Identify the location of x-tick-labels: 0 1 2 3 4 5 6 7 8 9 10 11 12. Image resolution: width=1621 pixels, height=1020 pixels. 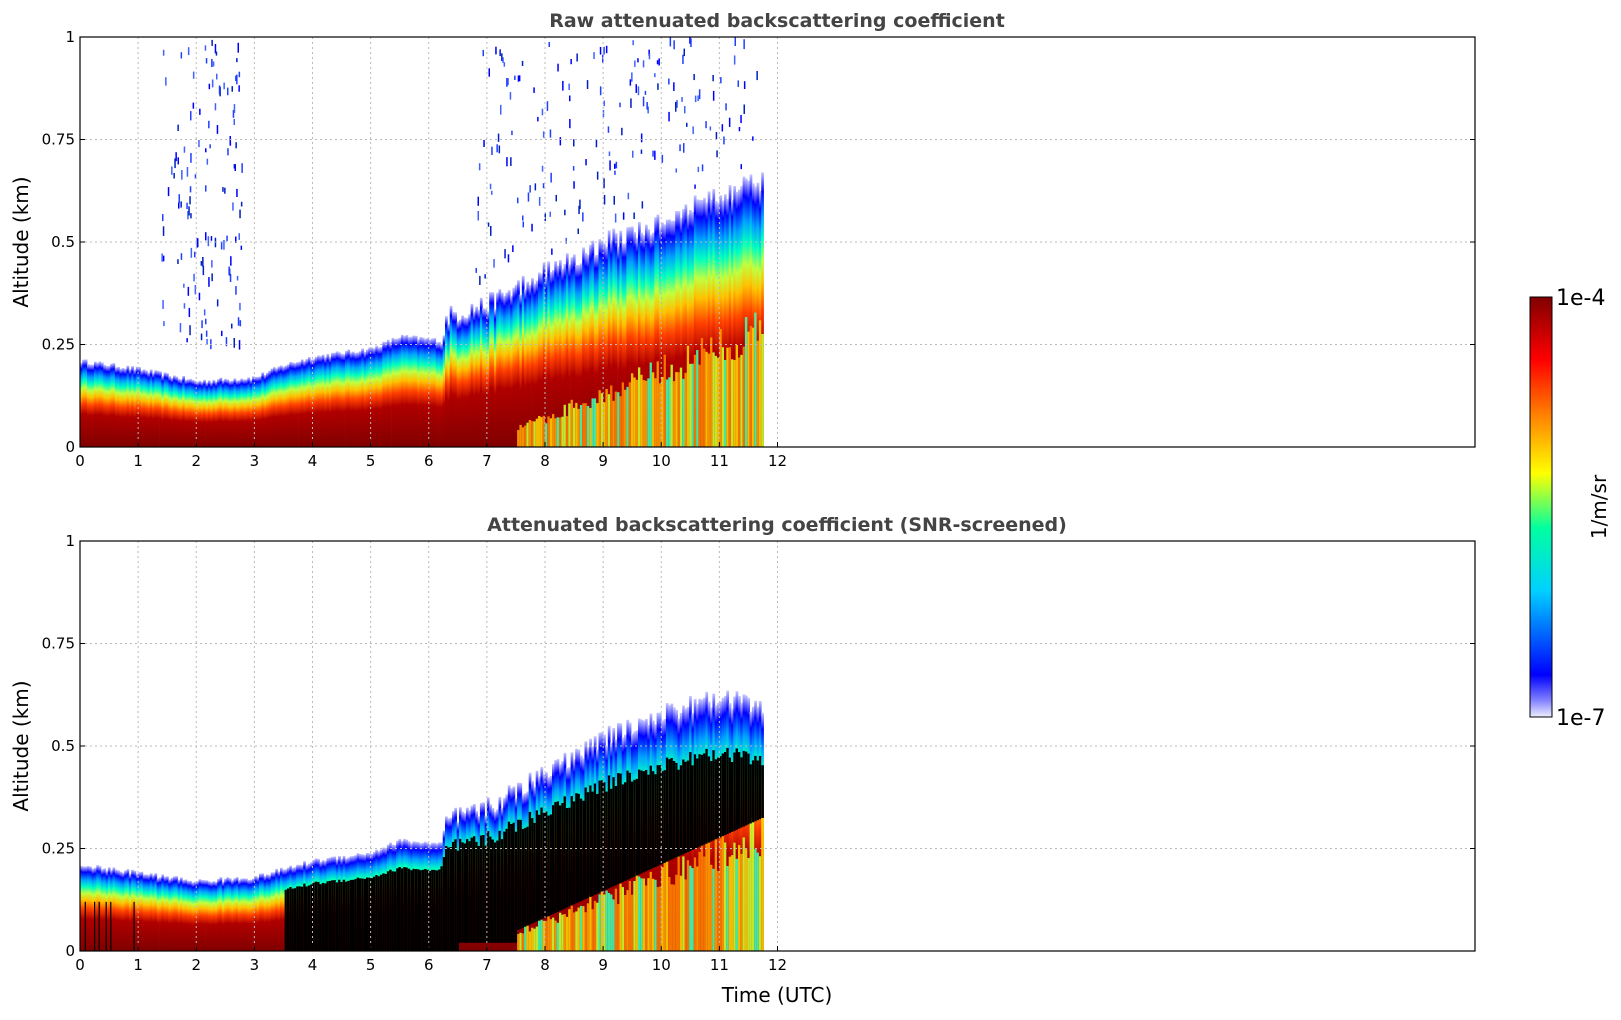
(431, 461).